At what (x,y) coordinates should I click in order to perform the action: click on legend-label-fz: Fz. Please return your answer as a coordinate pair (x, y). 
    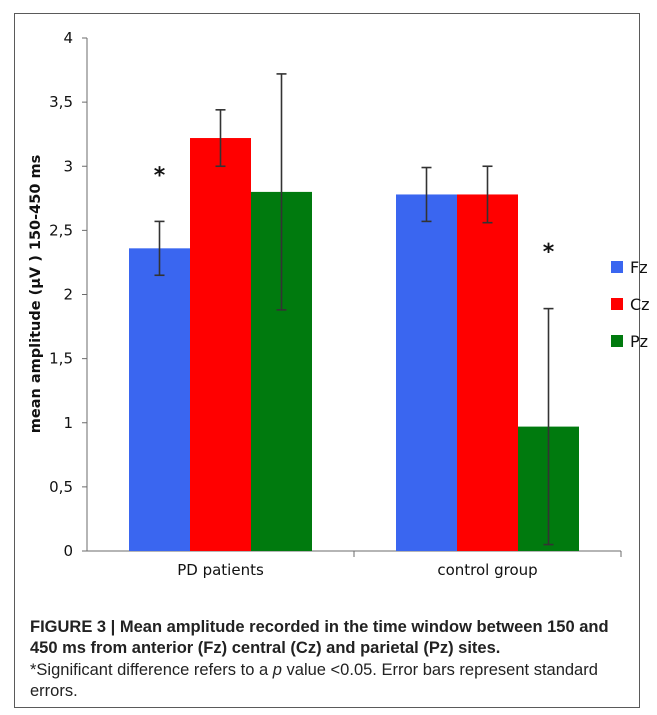
    Looking at the image, I should click on (639, 267).